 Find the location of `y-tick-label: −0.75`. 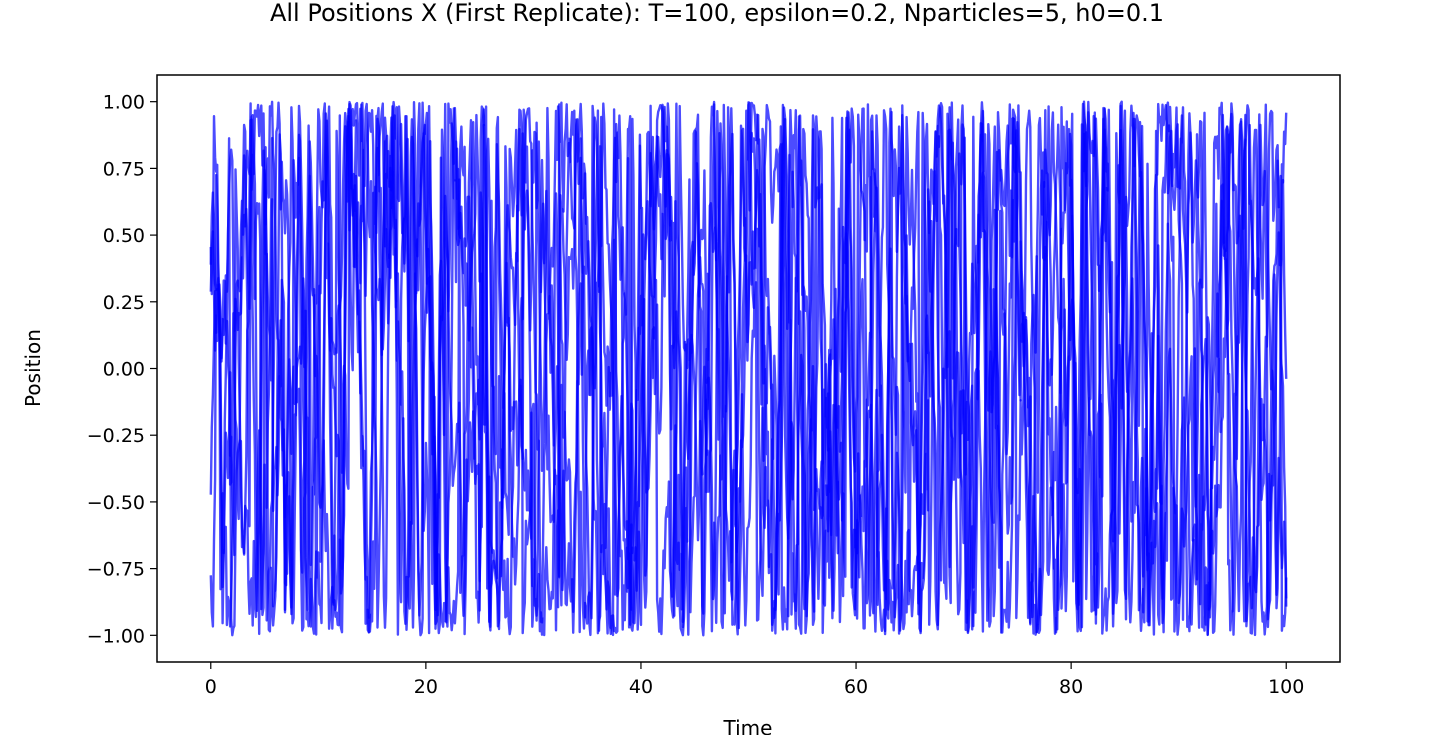

y-tick-label: −0.75 is located at coordinates (116, 570).